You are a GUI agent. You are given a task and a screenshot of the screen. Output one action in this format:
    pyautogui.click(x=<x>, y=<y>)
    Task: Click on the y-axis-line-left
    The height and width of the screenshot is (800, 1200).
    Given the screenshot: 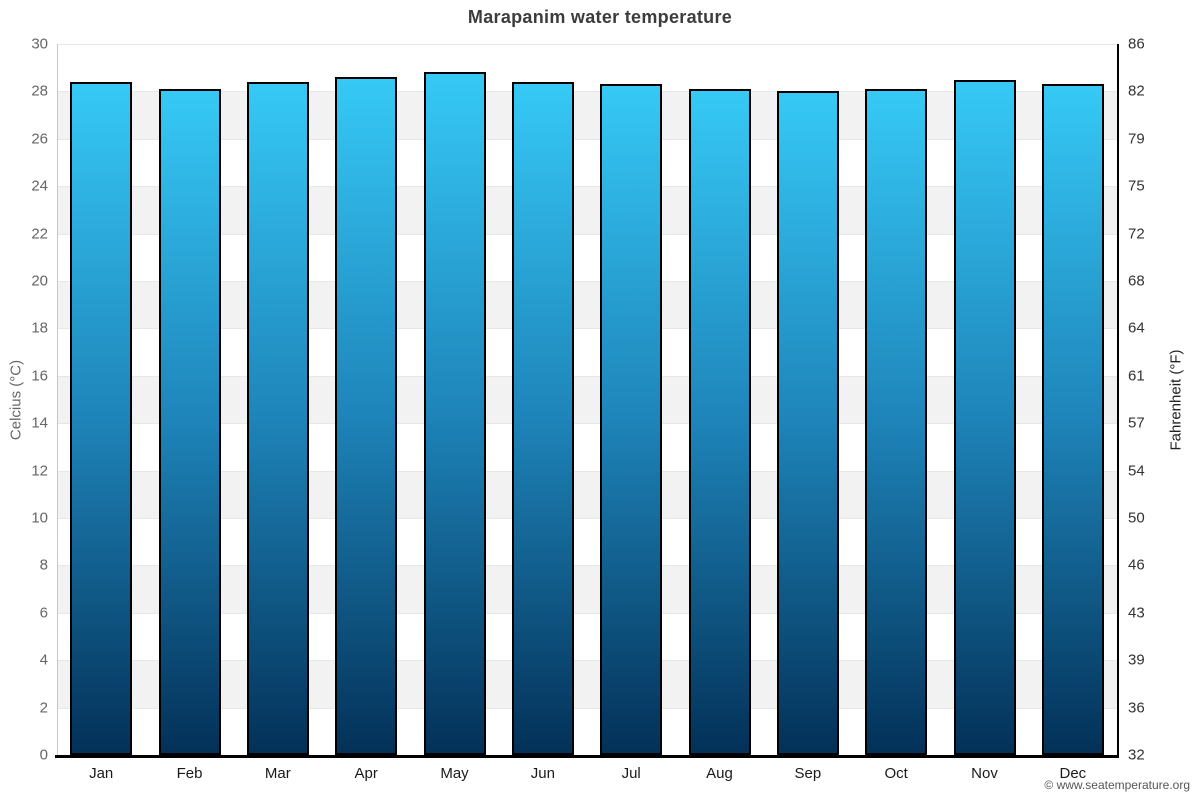 What is the action you would take?
    pyautogui.click(x=57, y=399)
    